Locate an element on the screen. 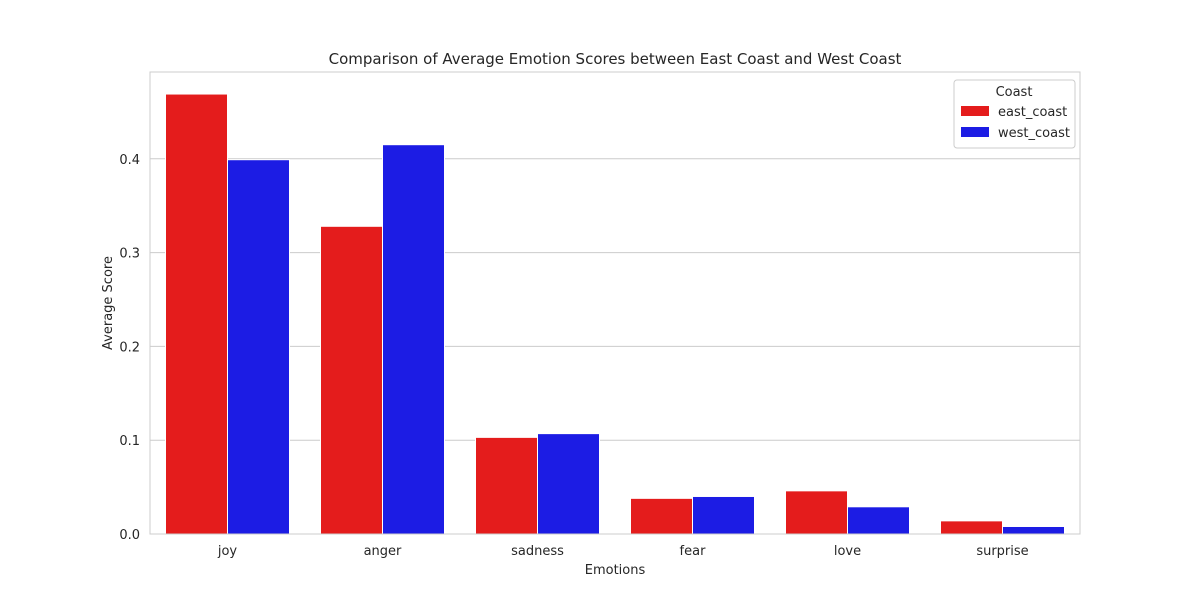 The image size is (1200, 600). bar-west_coast-love is located at coordinates (878, 520).